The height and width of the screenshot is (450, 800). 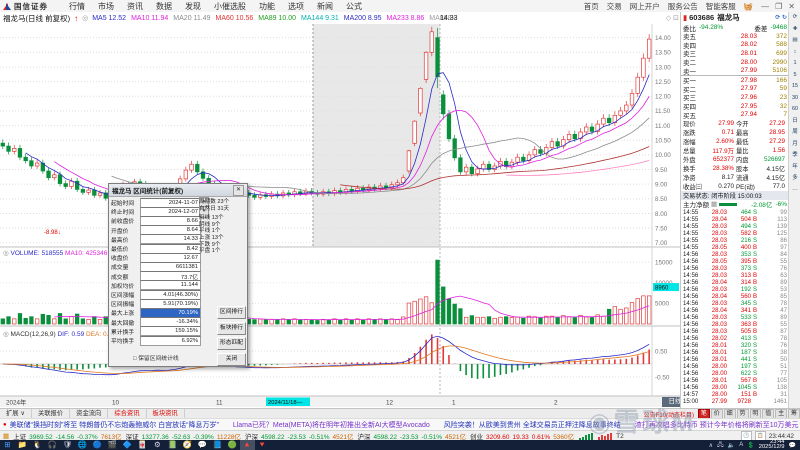 I want to click on strip-button-多: 多, so click(x=795, y=178).